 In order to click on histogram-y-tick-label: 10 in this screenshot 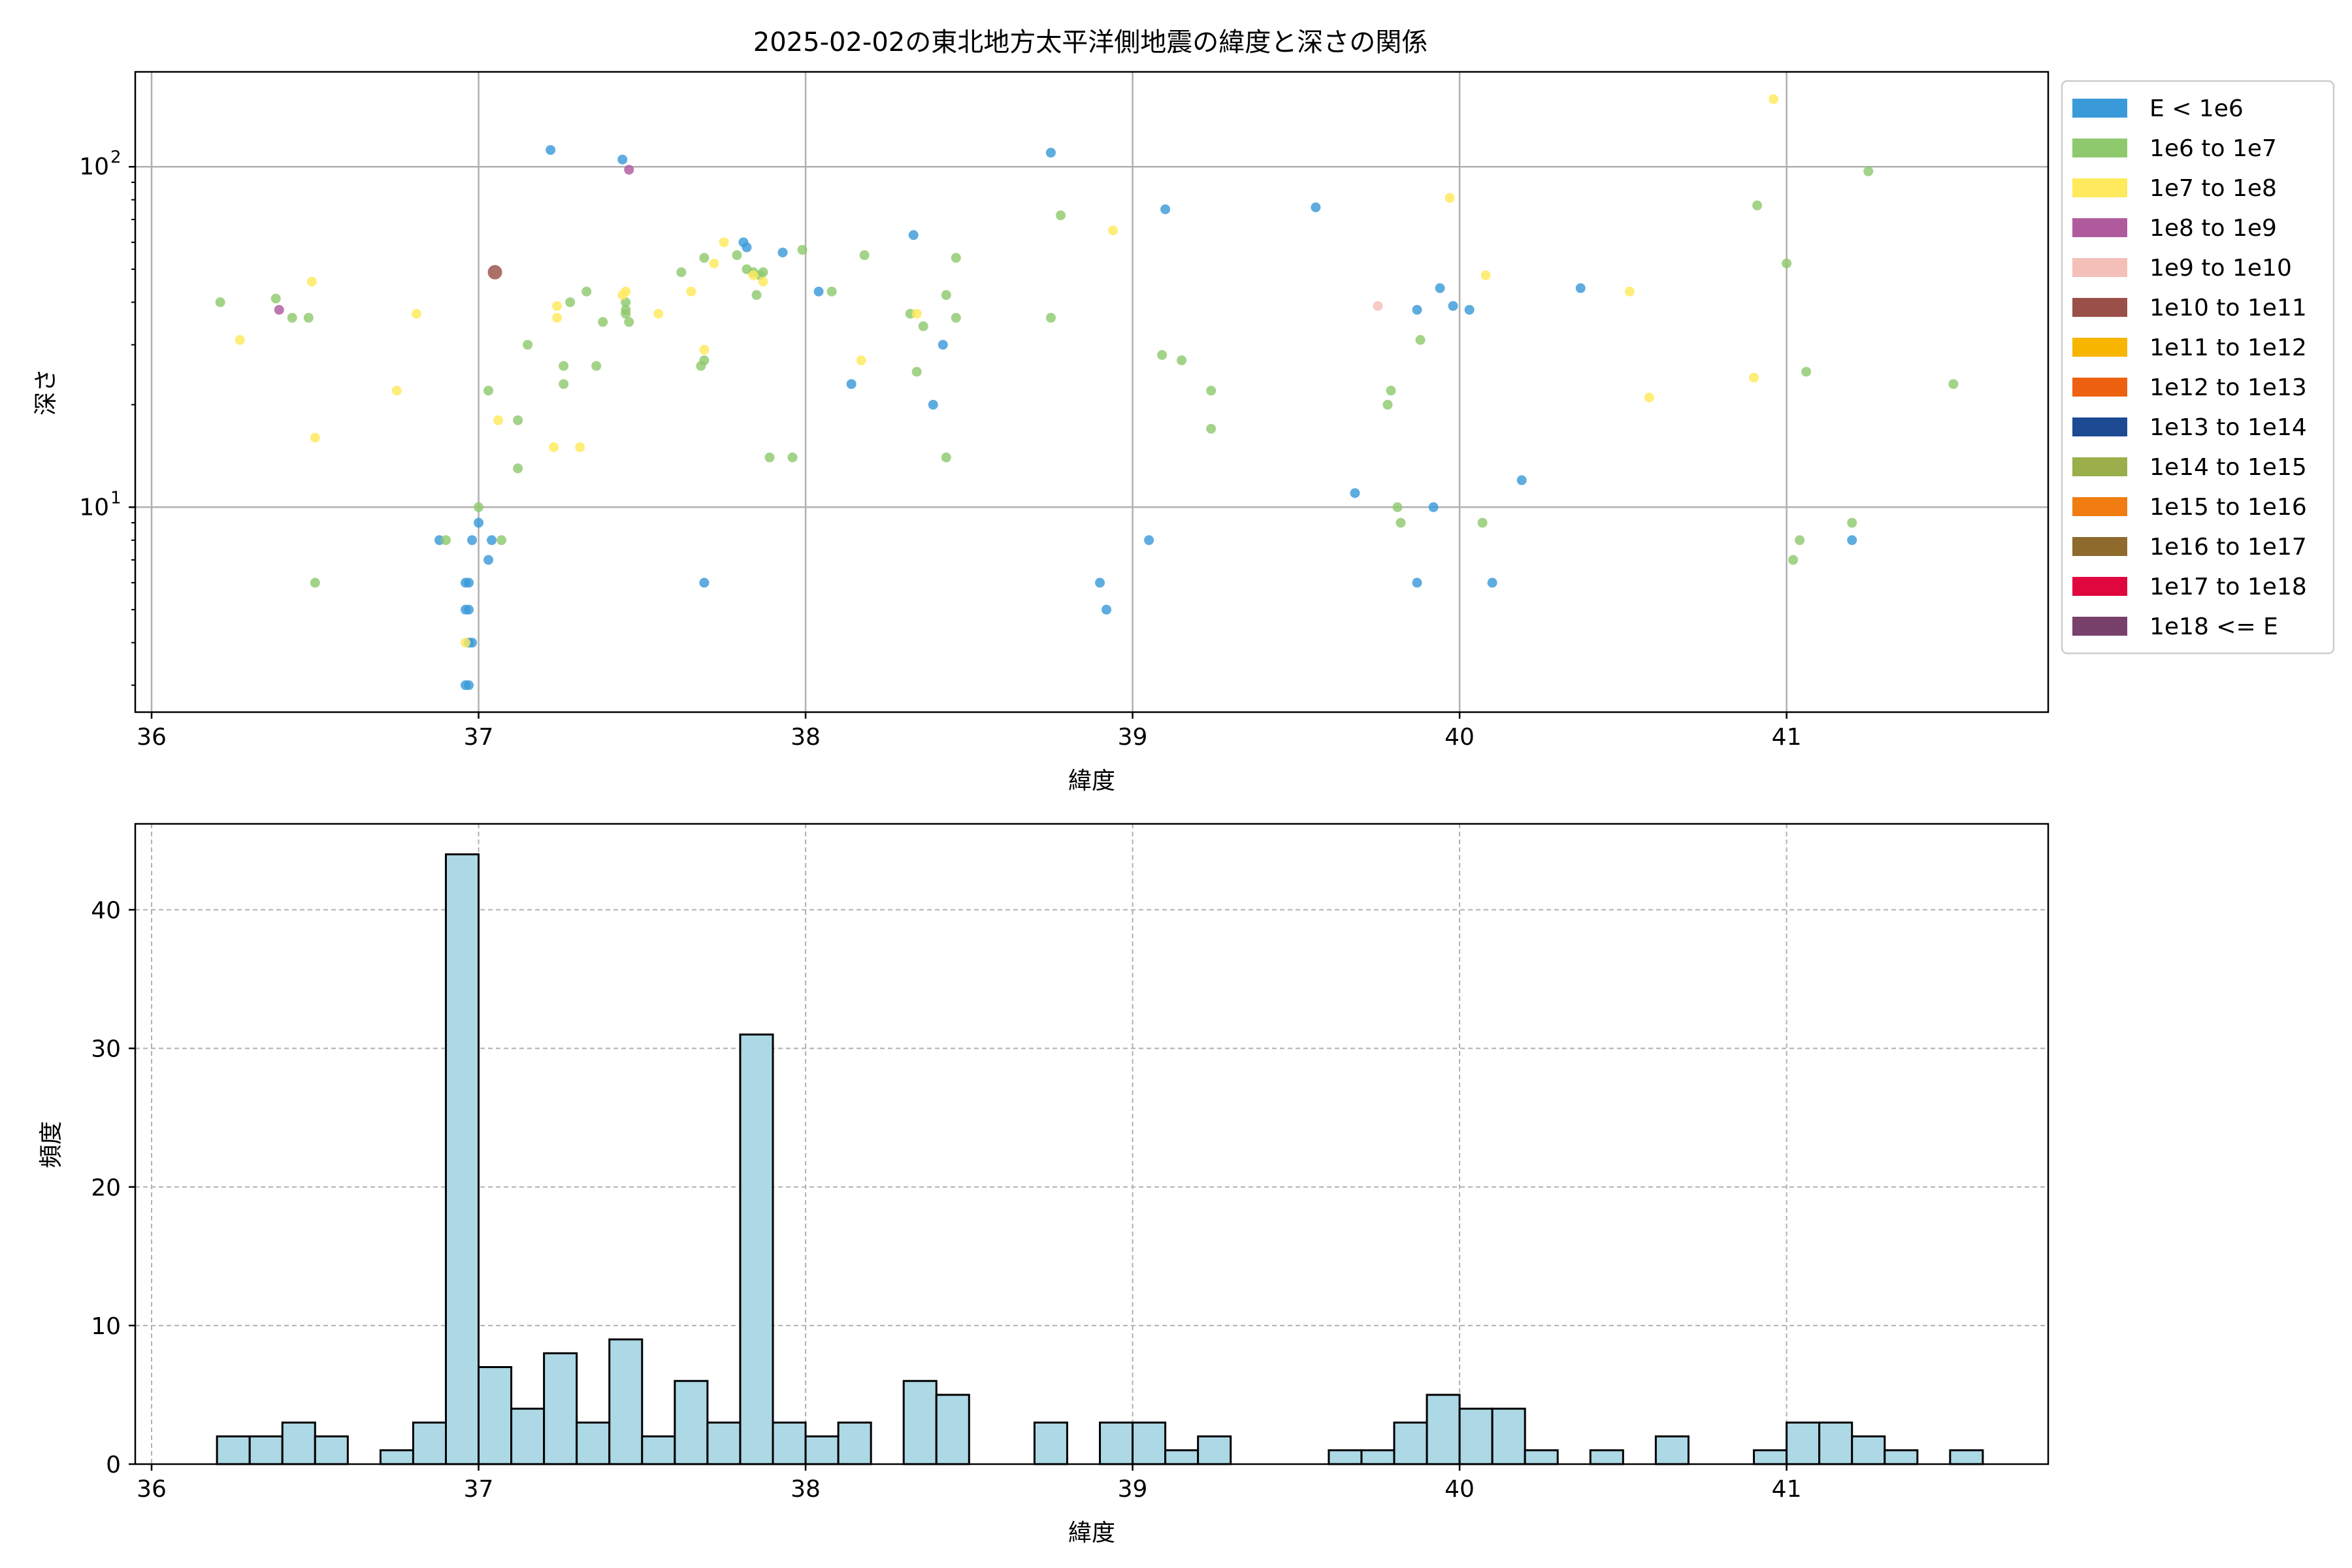, I will do `click(106, 1326)`.